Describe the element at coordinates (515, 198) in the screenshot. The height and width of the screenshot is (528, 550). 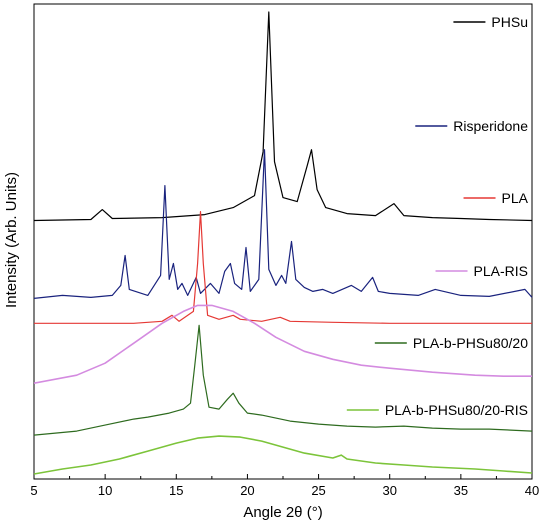
I see `legend-label: PLA` at that location.